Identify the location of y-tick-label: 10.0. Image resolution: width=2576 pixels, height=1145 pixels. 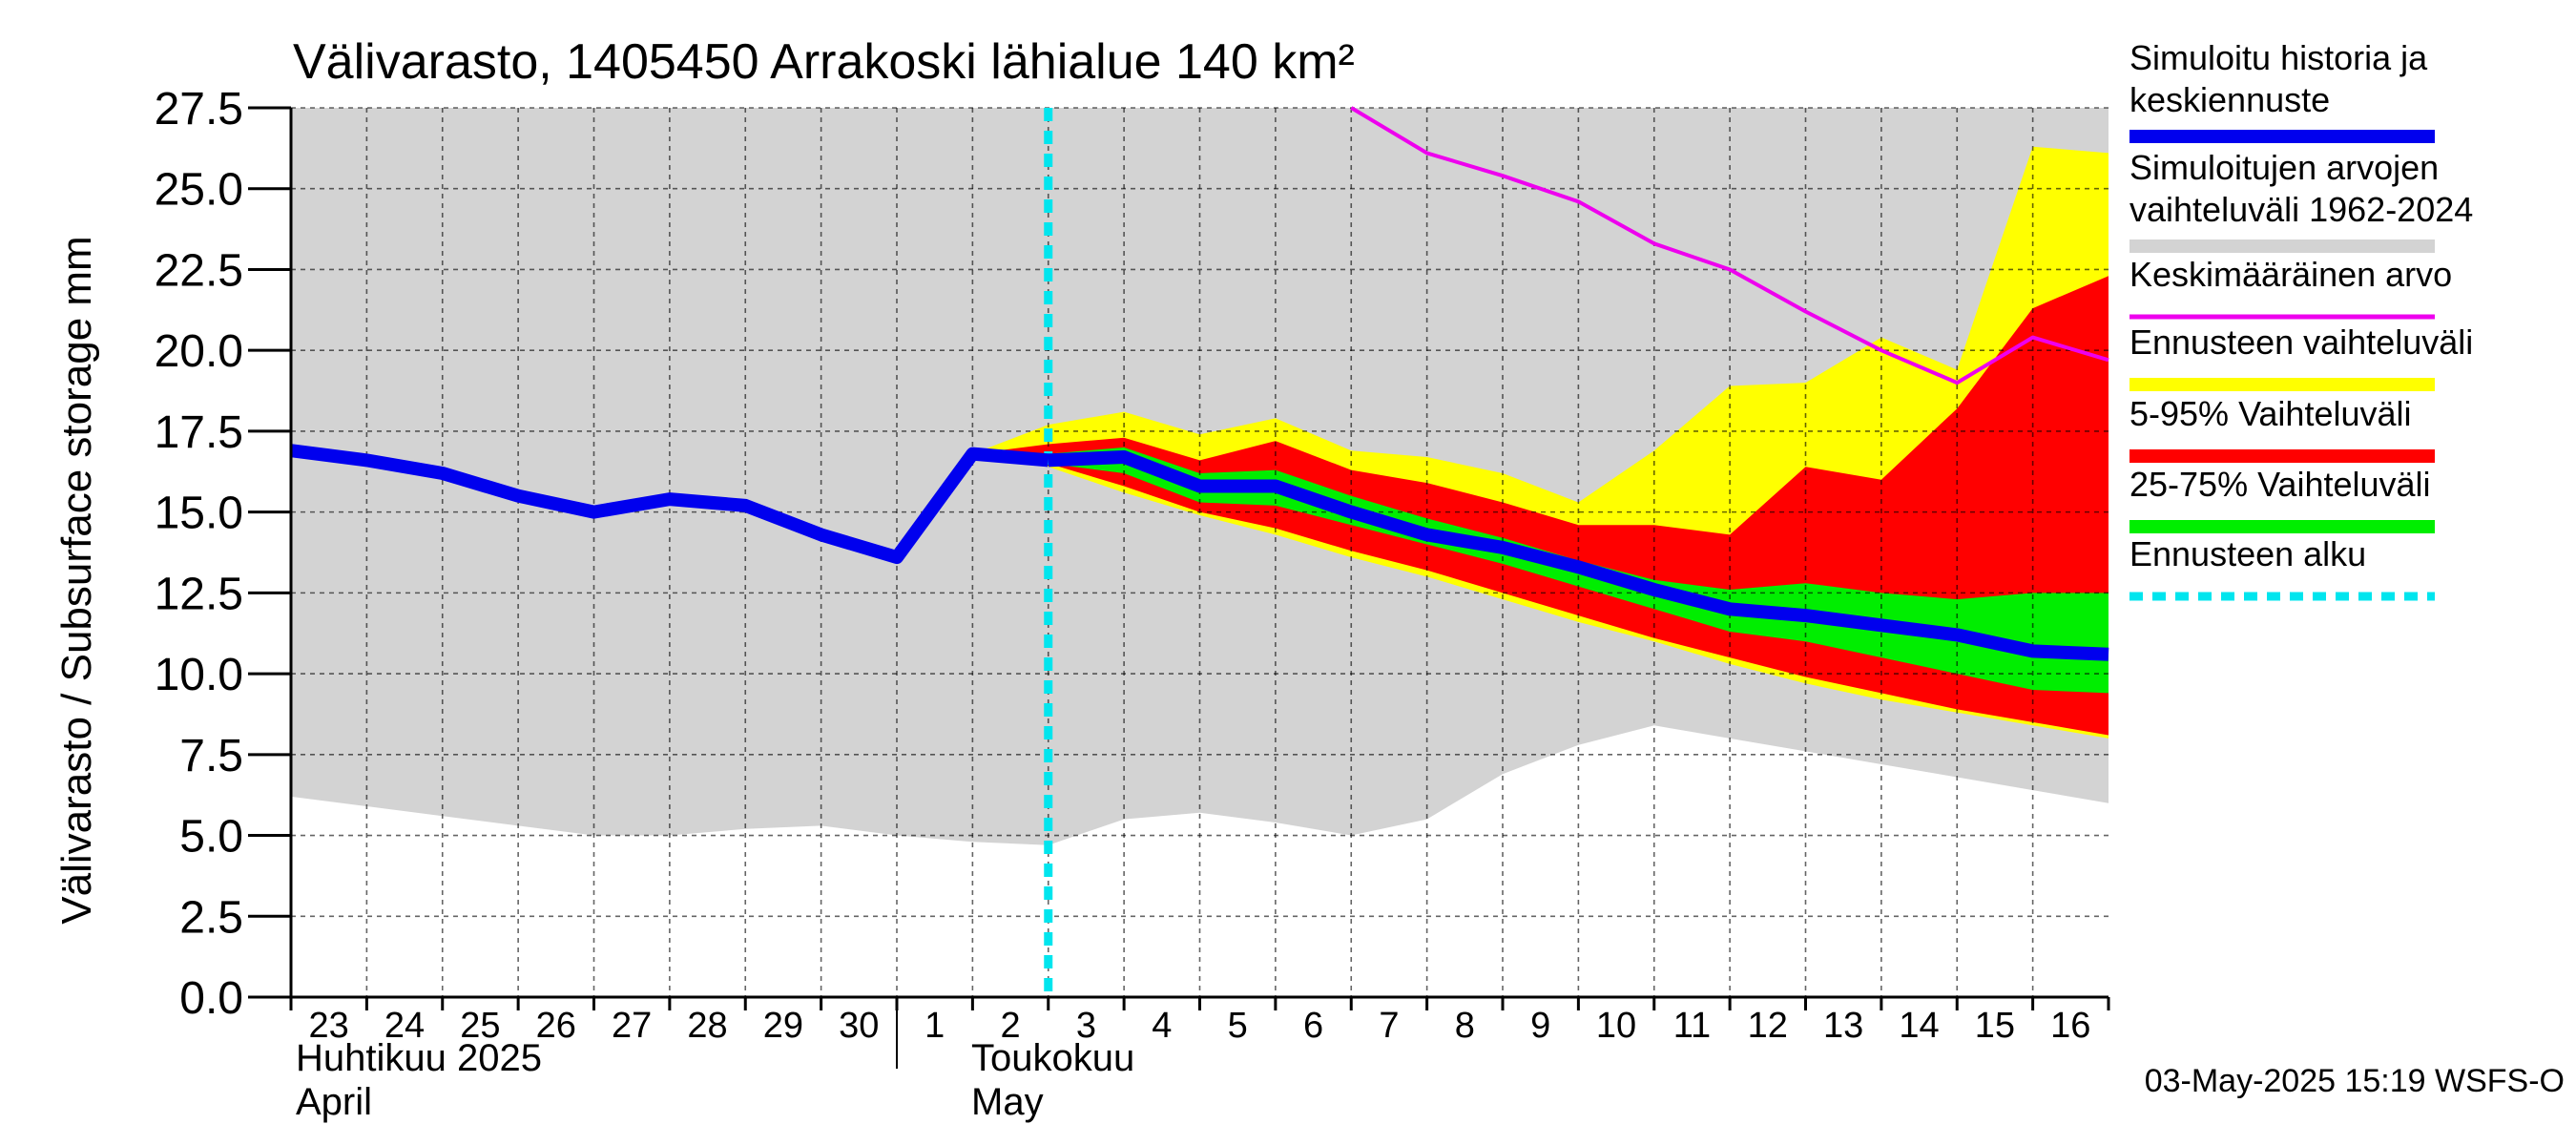
(199, 675).